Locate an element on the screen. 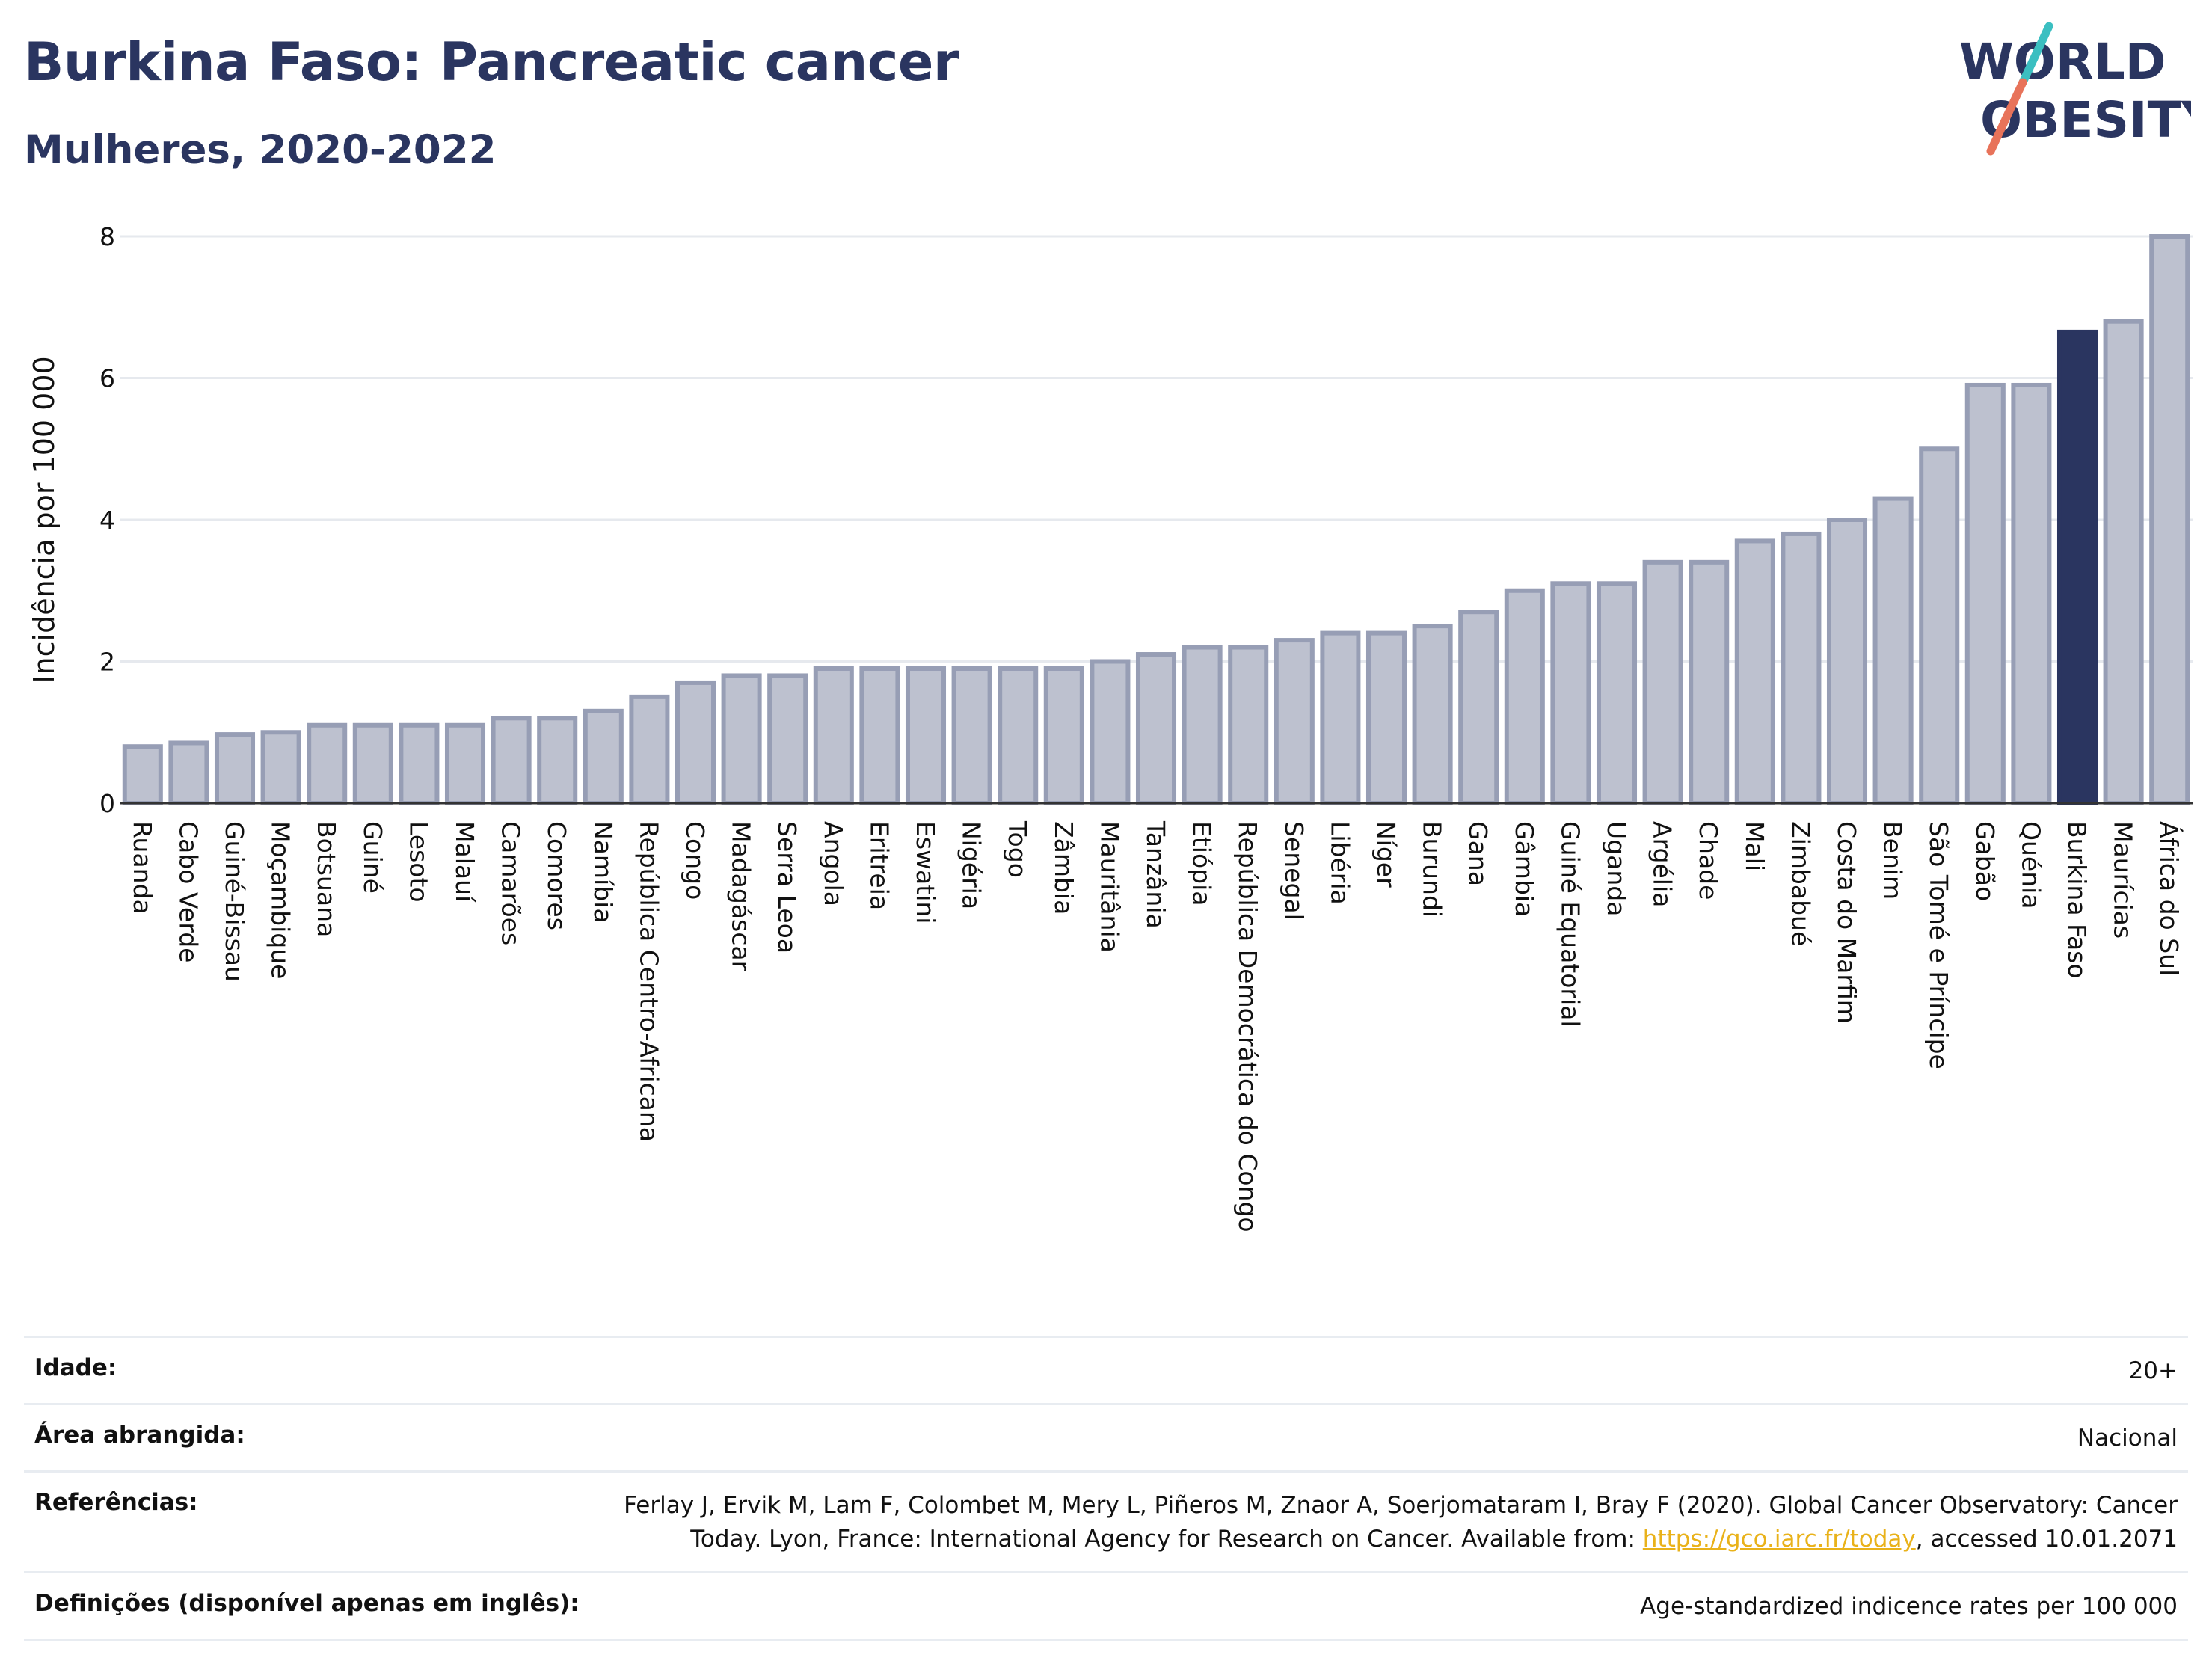 Image resolution: width=2212 pixels, height=1655 pixels. x-tick-label: Quénia is located at coordinates (2030, 865).